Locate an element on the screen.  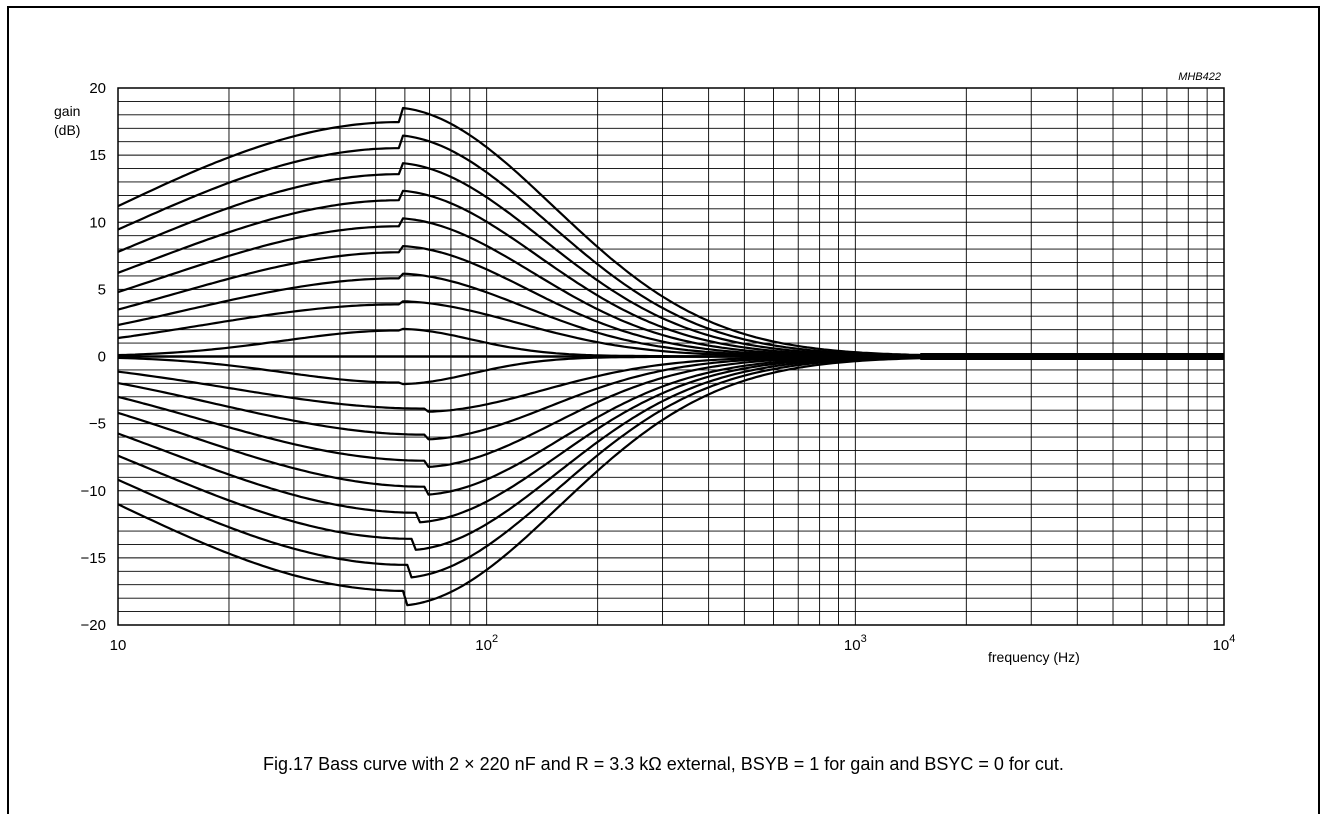
y-tick-labels: 20 15 10 5 0 −5 −10 −15 −20 is located at coordinates (93, 357).